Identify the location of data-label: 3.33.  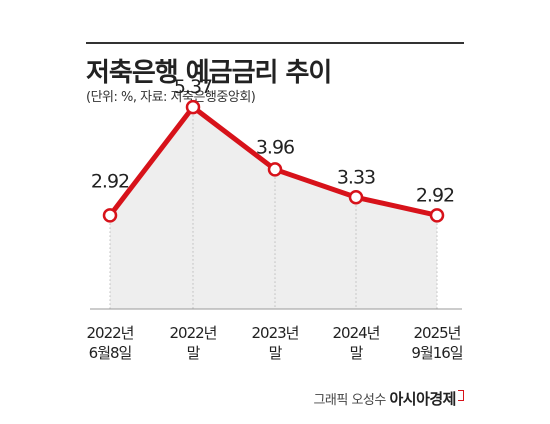
(356, 177).